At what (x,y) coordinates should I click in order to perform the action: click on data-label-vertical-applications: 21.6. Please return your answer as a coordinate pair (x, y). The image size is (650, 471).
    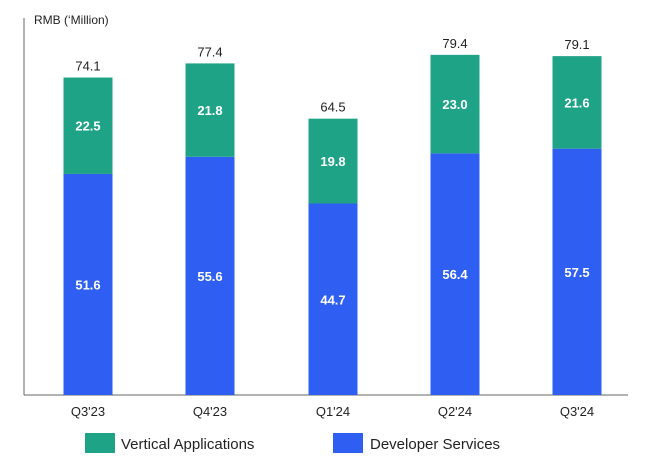
    Looking at the image, I should click on (576, 102).